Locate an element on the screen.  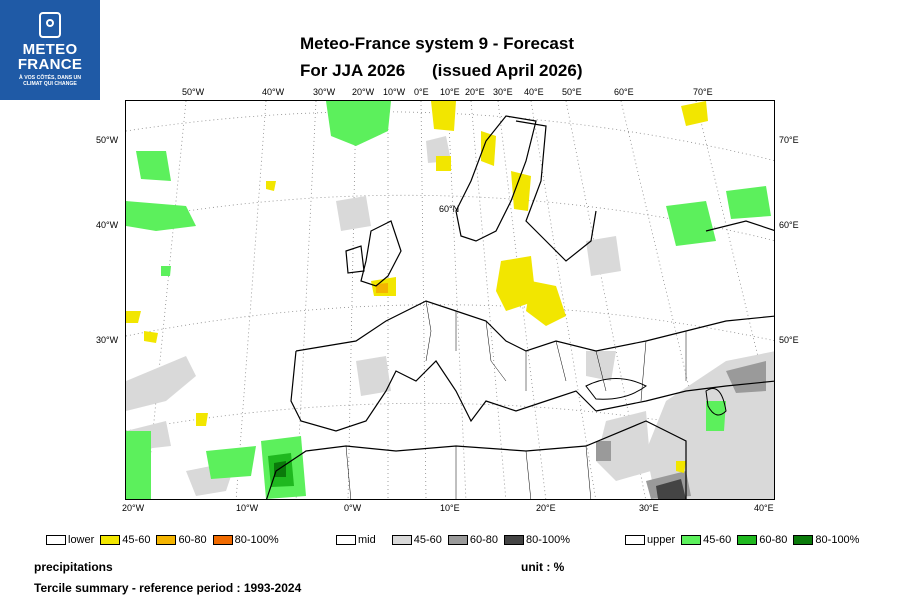
left-lat-label: 30°W is located at coordinates (107, 340).